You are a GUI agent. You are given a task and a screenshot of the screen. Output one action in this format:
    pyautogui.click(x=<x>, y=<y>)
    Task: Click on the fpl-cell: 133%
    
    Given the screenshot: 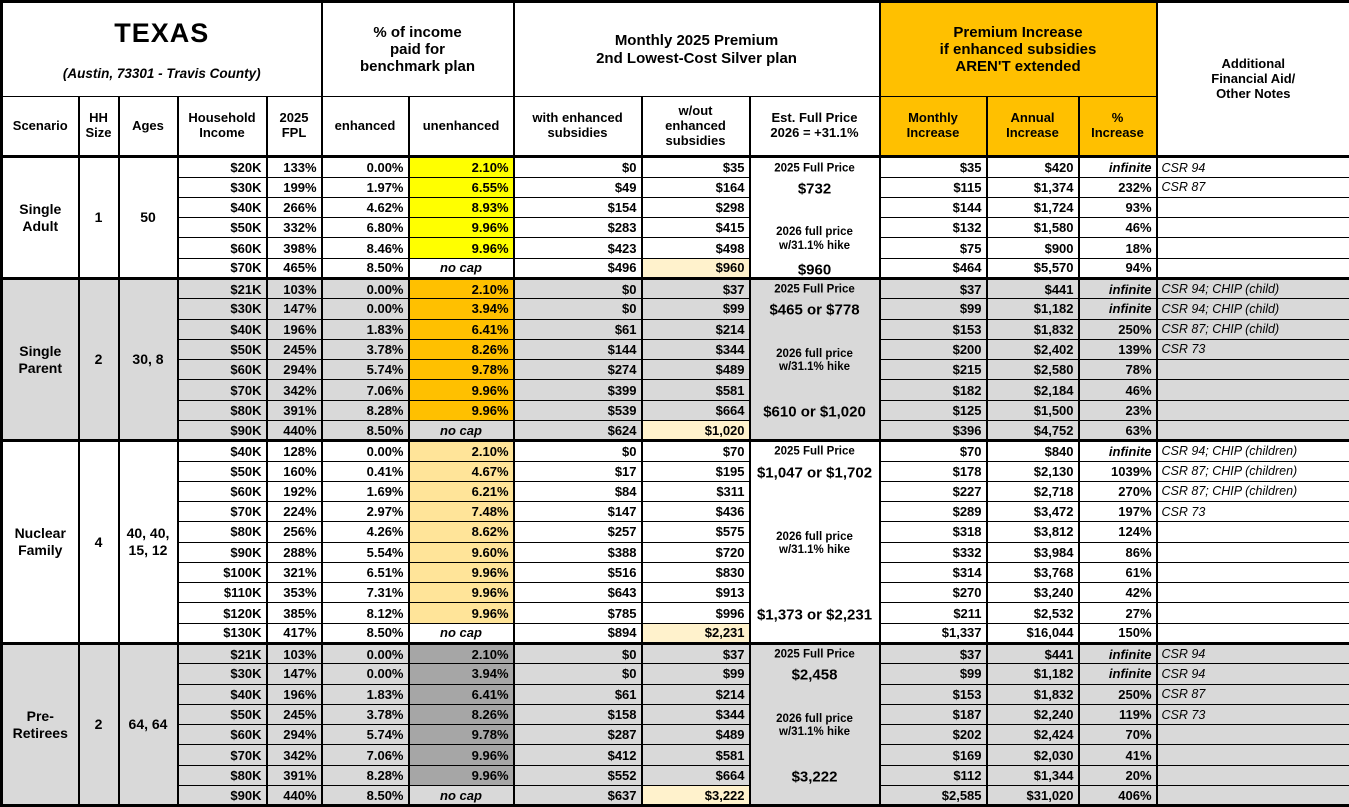 What is the action you would take?
    pyautogui.click(x=294, y=166)
    